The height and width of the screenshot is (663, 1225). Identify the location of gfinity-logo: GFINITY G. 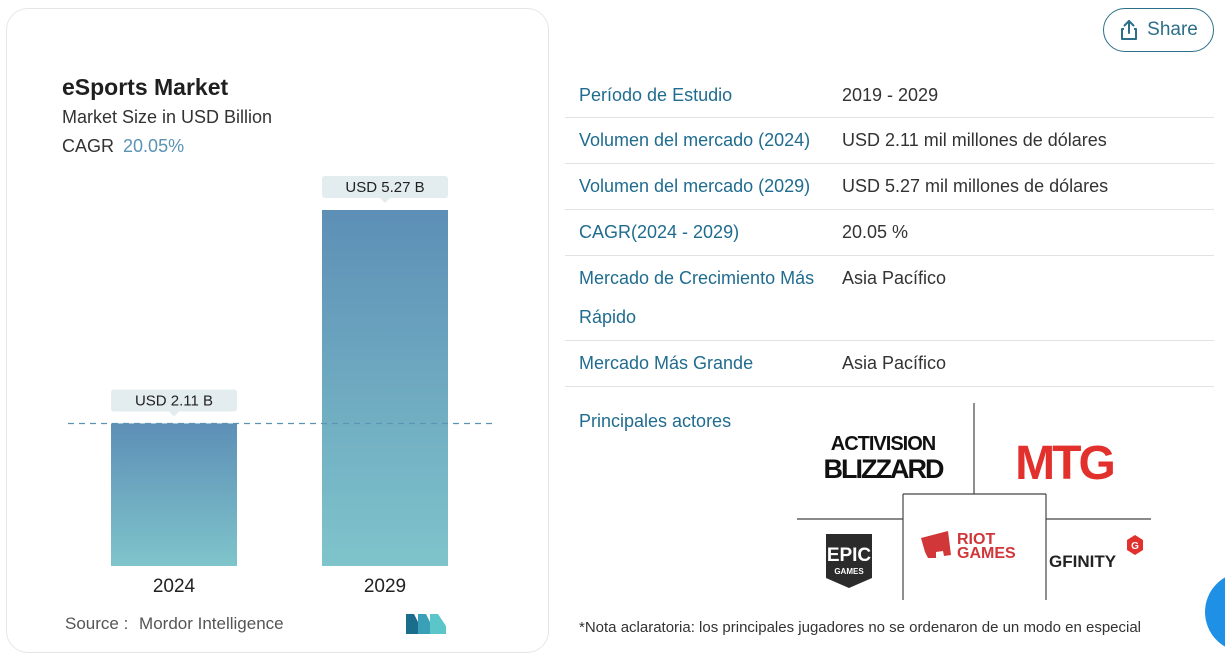
(1096, 553).